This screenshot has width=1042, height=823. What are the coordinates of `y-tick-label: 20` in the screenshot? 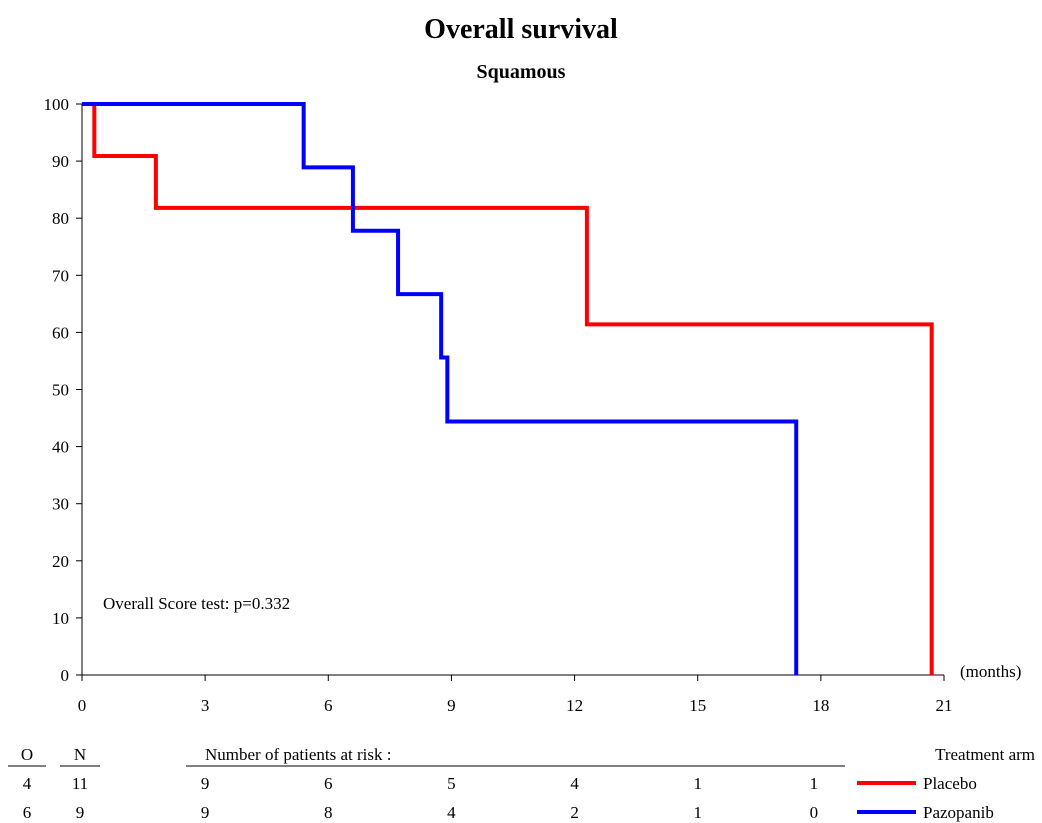 It's located at (60, 561).